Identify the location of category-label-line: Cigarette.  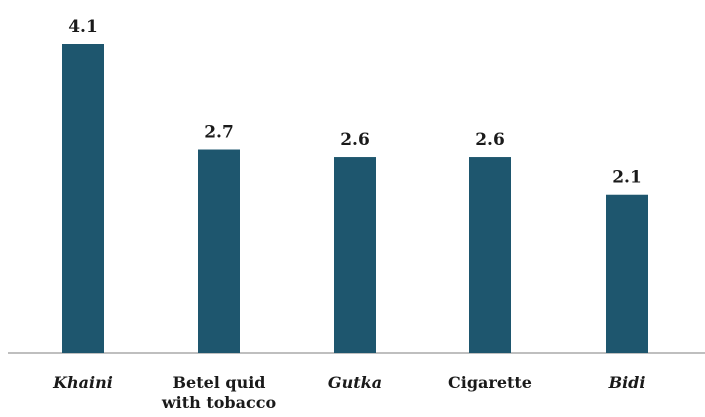
(490, 382).